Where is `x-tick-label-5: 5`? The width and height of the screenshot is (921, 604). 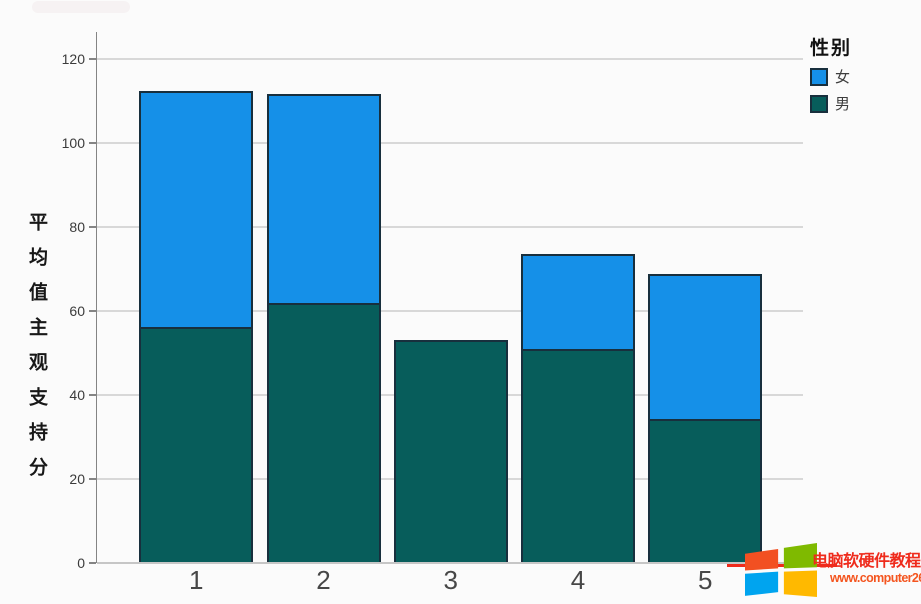
x-tick-label-5: 5 is located at coordinates (705, 580).